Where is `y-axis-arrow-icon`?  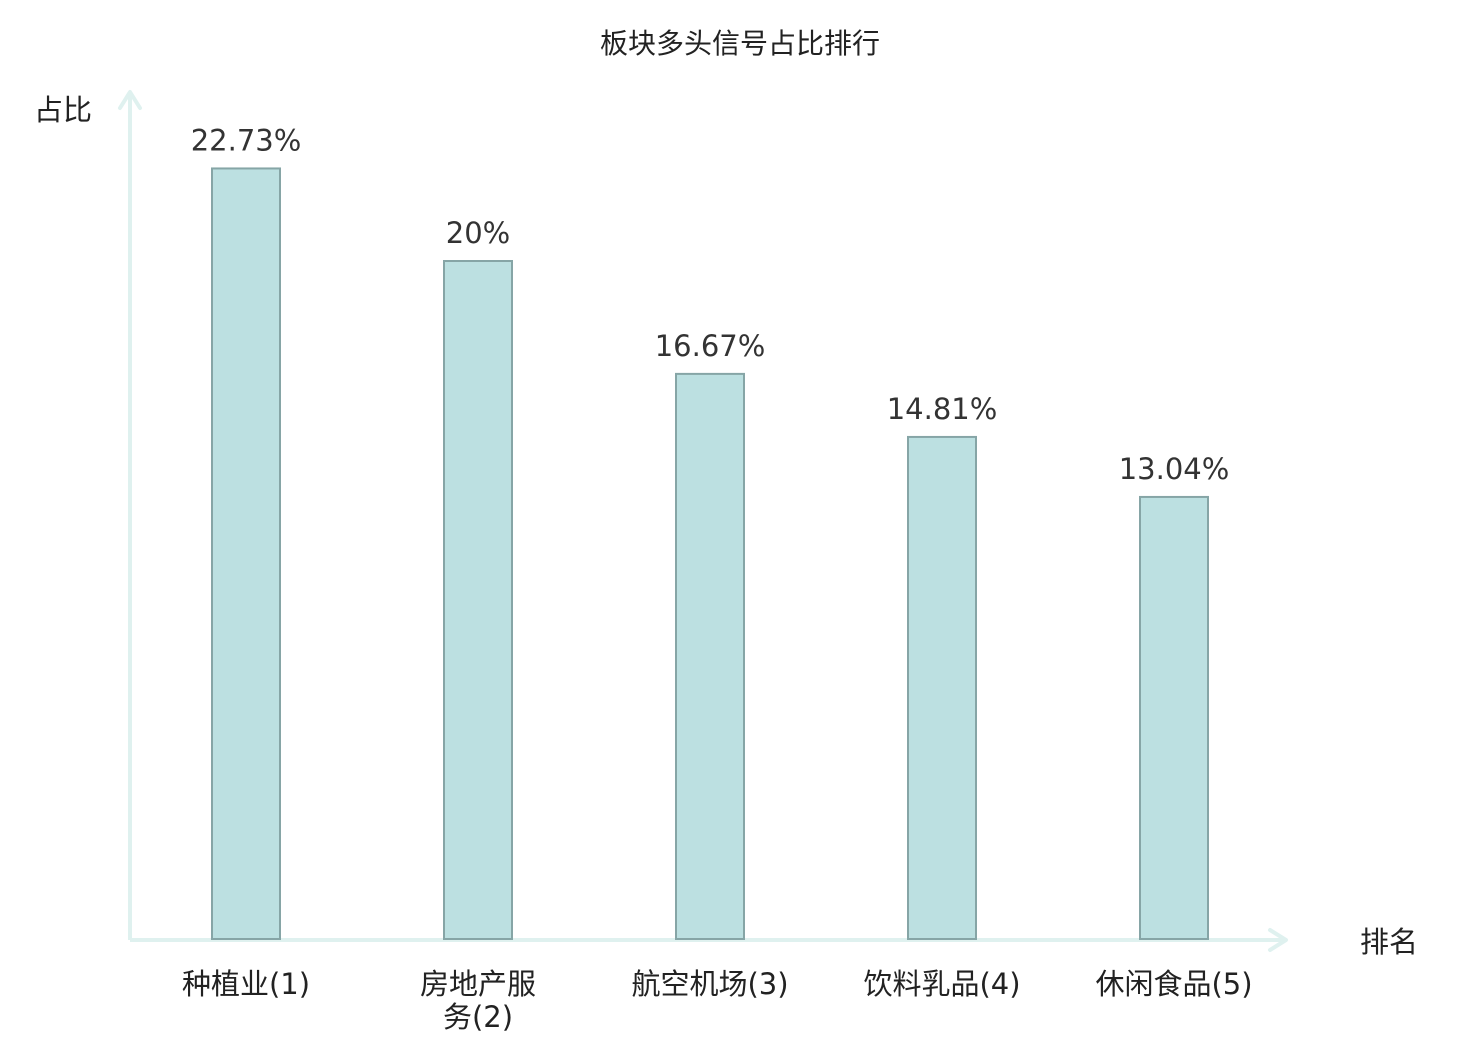
y-axis-arrow-icon is located at coordinates (130, 100).